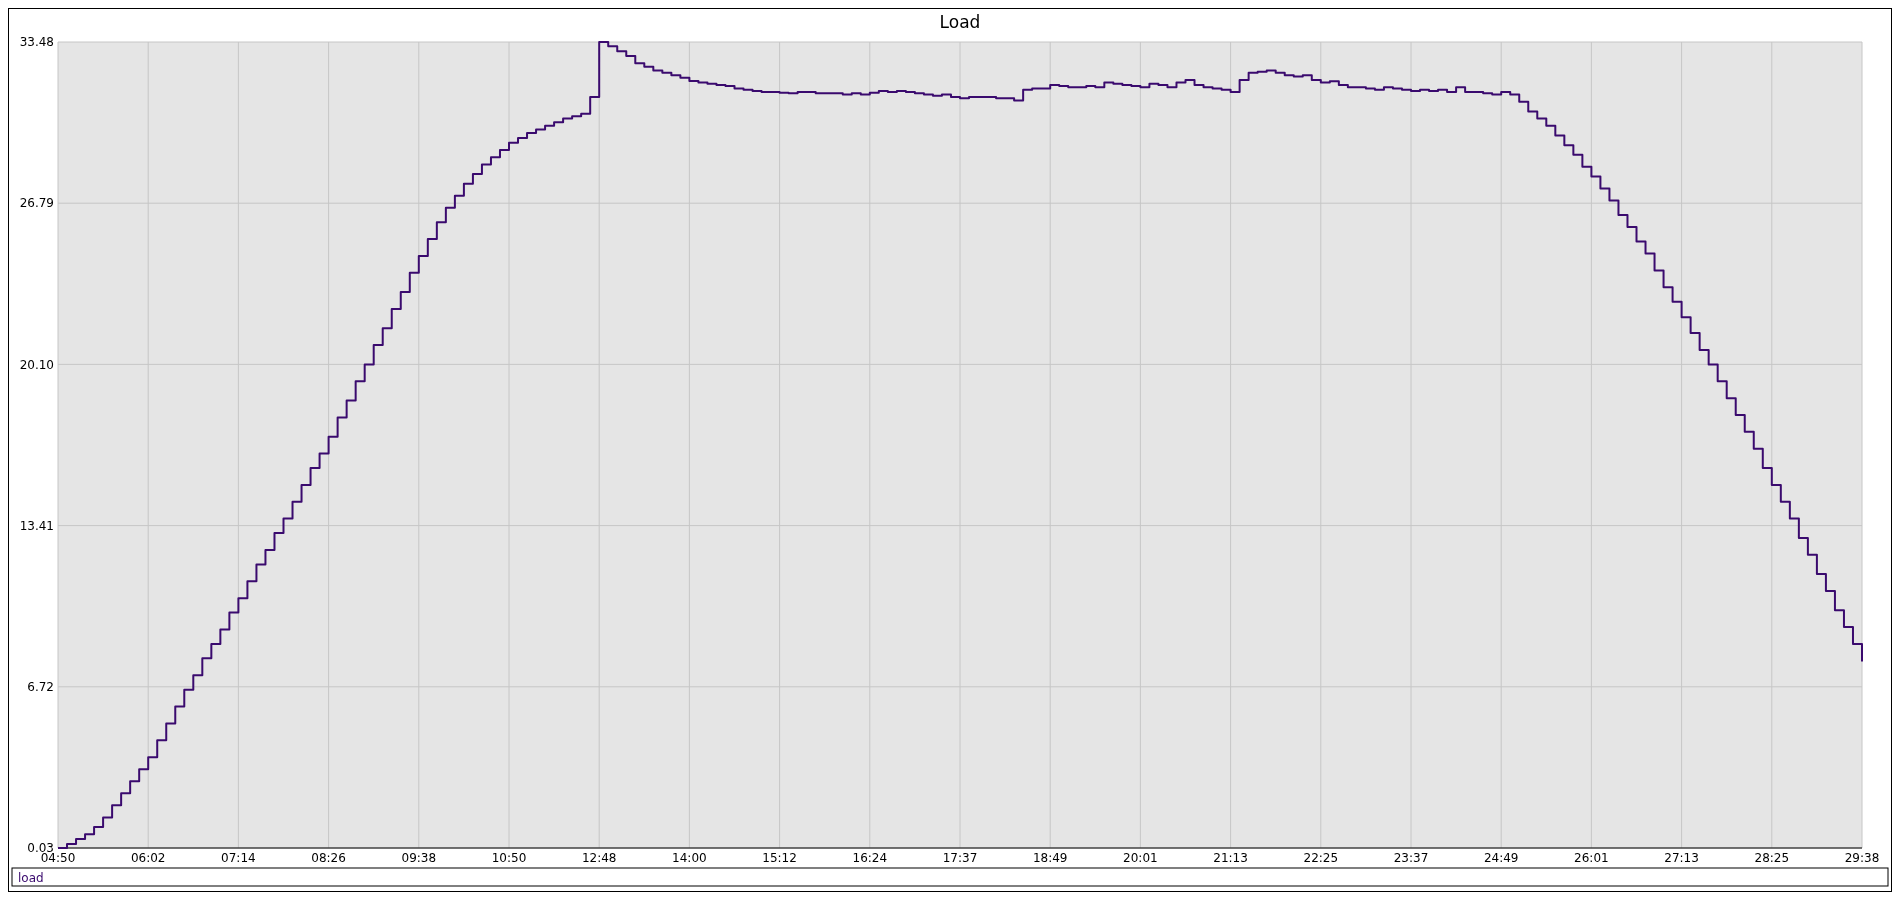  I want to click on x-tick-label: 24:49, so click(1501, 858).